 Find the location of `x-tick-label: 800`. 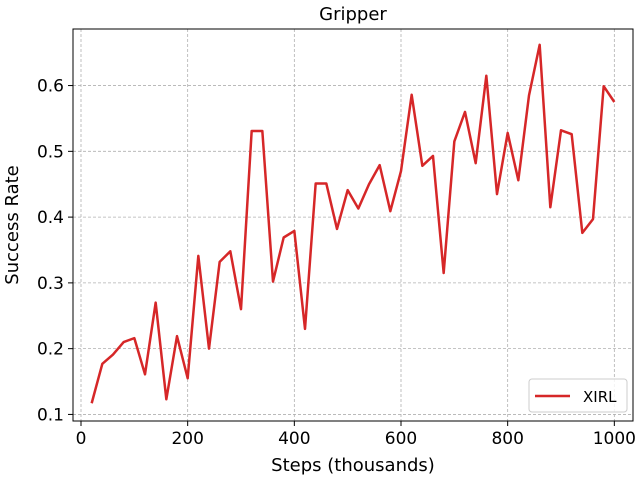

x-tick-label: 800 is located at coordinates (507, 439).